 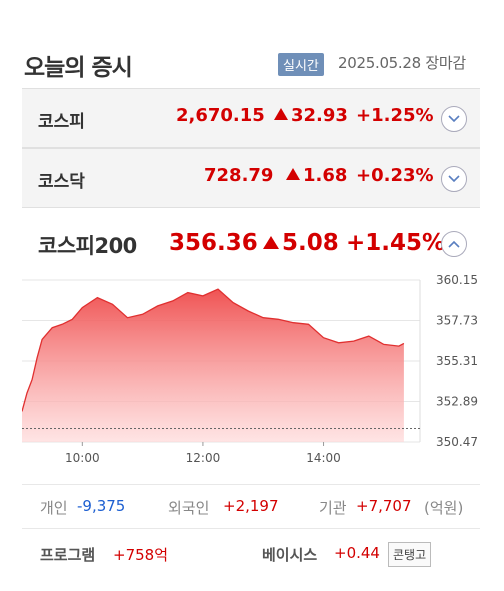 What do you see at coordinates (457, 361) in the screenshot?
I see `y-tick-label: 355.31` at bounding box center [457, 361].